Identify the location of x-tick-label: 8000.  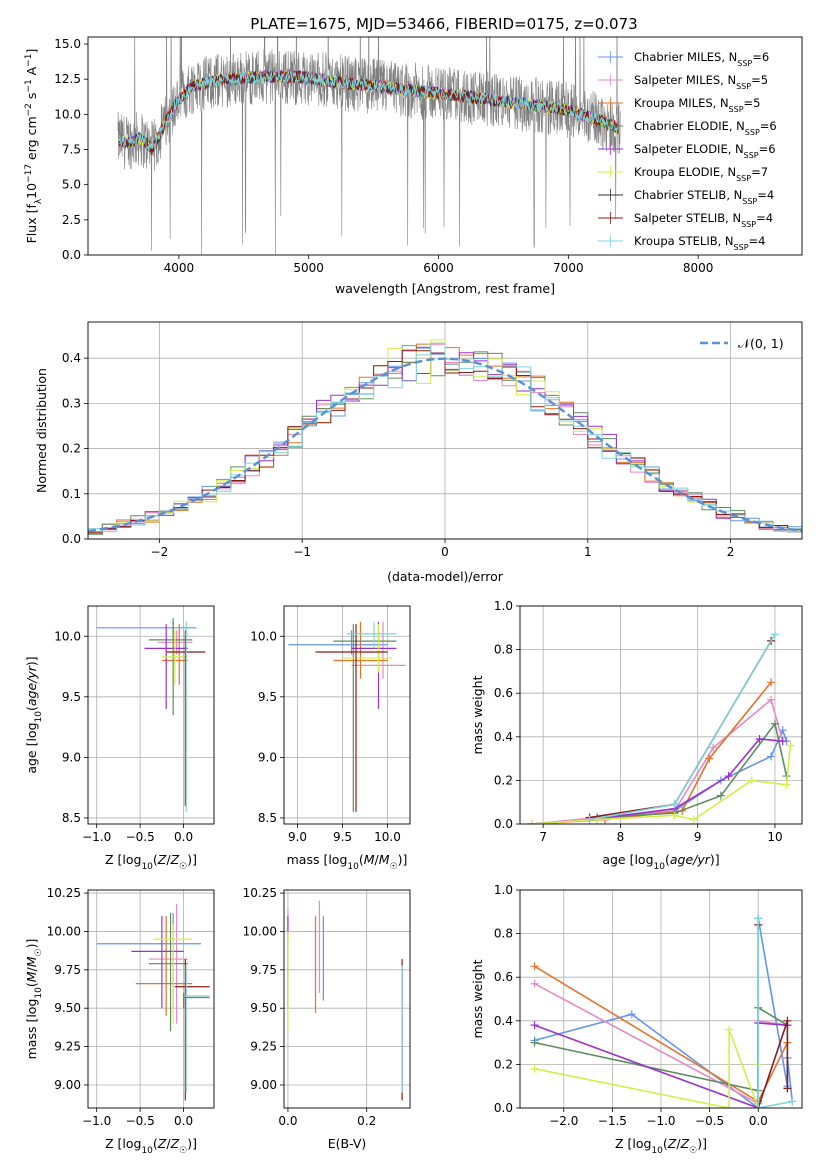
(698, 268).